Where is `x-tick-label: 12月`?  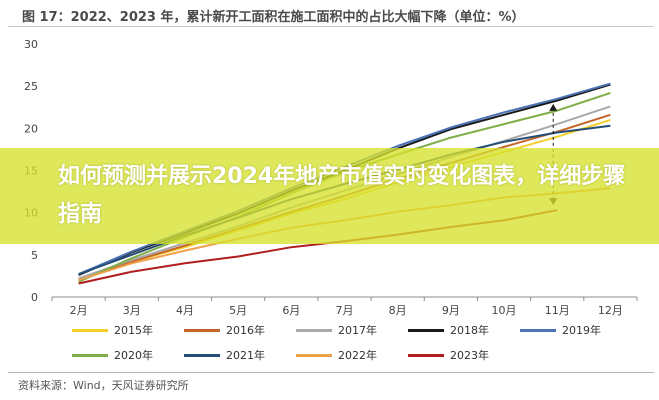
x-tick-label: 12月 is located at coordinates (610, 310).